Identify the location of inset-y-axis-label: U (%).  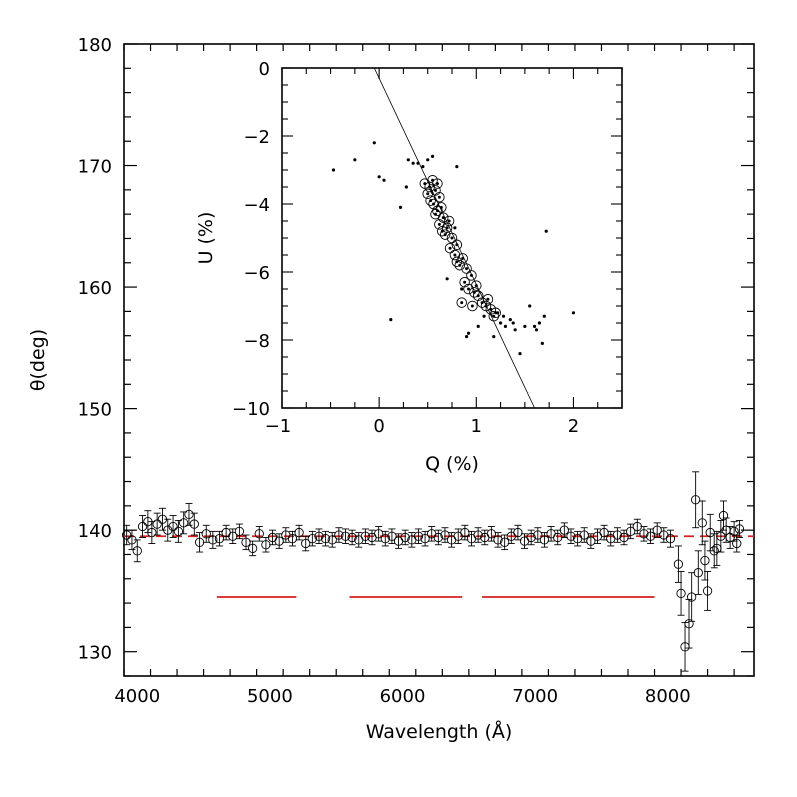
(206, 238).